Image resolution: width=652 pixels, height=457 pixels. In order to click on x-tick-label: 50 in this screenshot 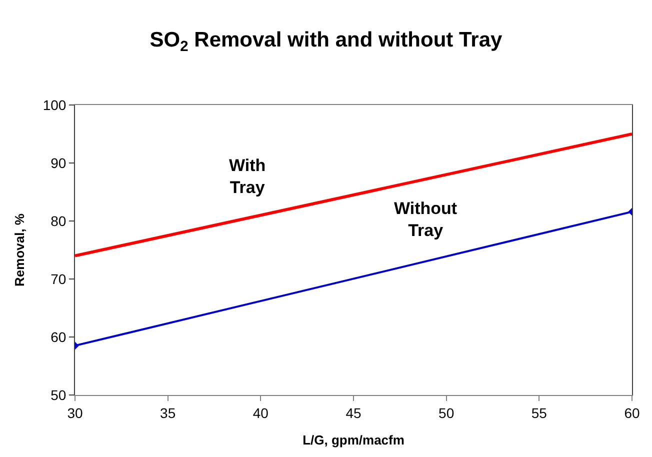, I will do `click(446, 412)`.